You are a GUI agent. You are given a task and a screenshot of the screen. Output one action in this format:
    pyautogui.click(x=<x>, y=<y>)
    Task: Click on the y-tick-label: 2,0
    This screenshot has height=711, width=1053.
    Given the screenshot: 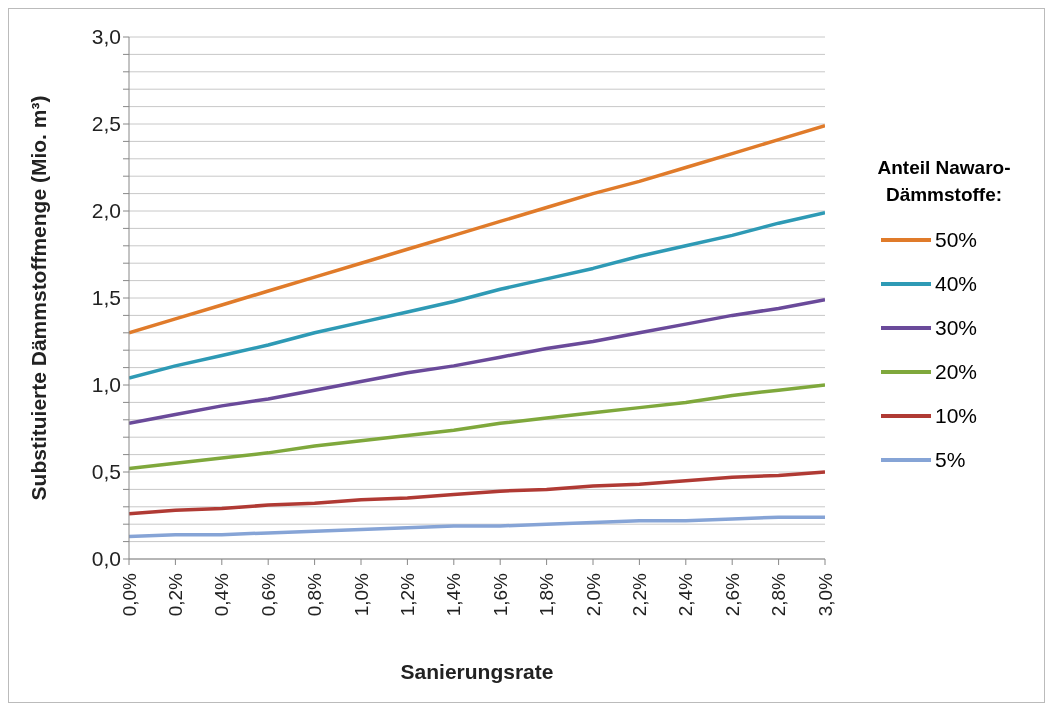 What is the action you would take?
    pyautogui.click(x=106, y=211)
    